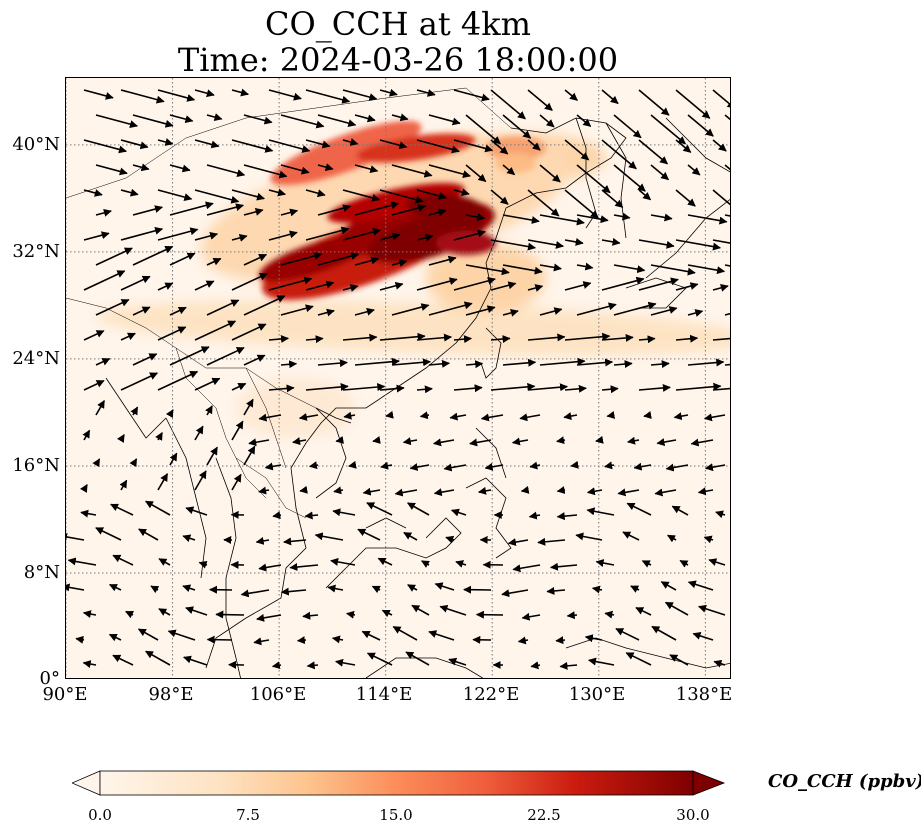 This screenshot has width=921, height=836. Describe the element at coordinates (399, 783) in the screenshot. I see `colorbar` at that location.